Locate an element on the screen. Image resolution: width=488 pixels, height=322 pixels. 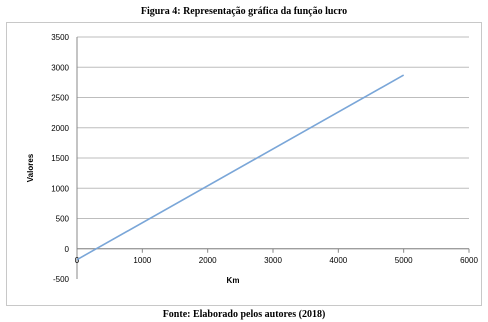
y-tick-label: 2500 is located at coordinates (60, 98).